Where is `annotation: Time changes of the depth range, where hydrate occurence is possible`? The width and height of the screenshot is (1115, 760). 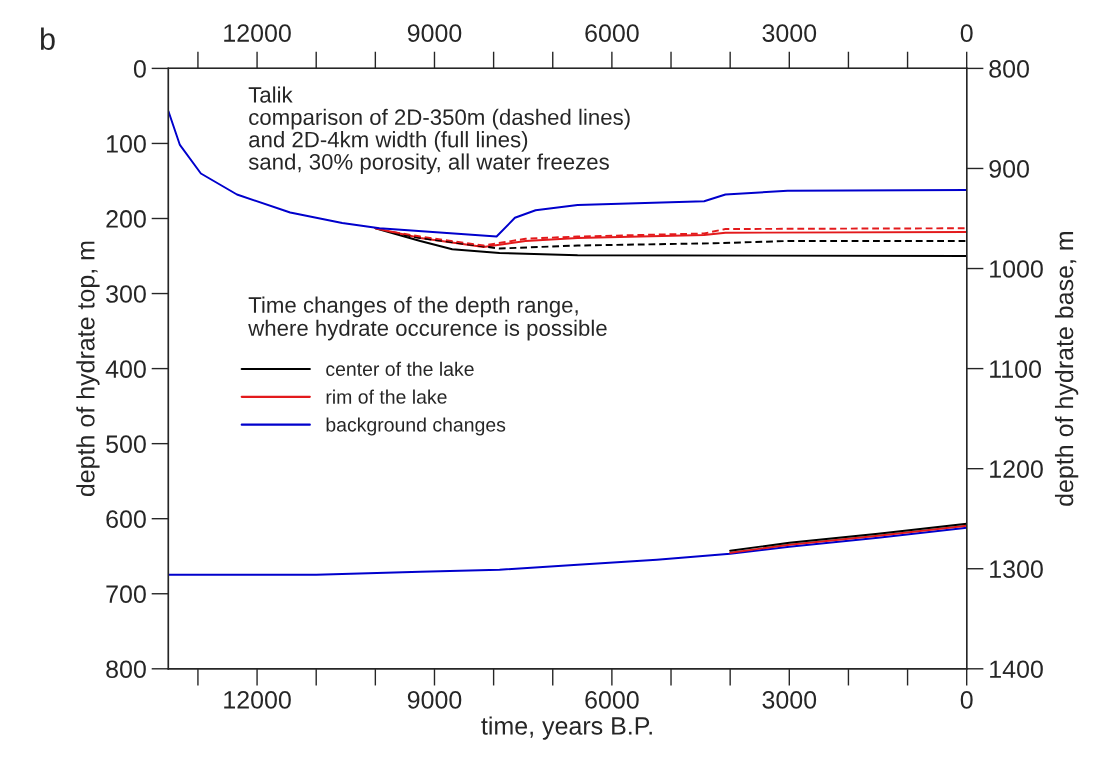 annotation: Time changes of the depth range, where hydrate occurence is possible is located at coordinates (427, 318).